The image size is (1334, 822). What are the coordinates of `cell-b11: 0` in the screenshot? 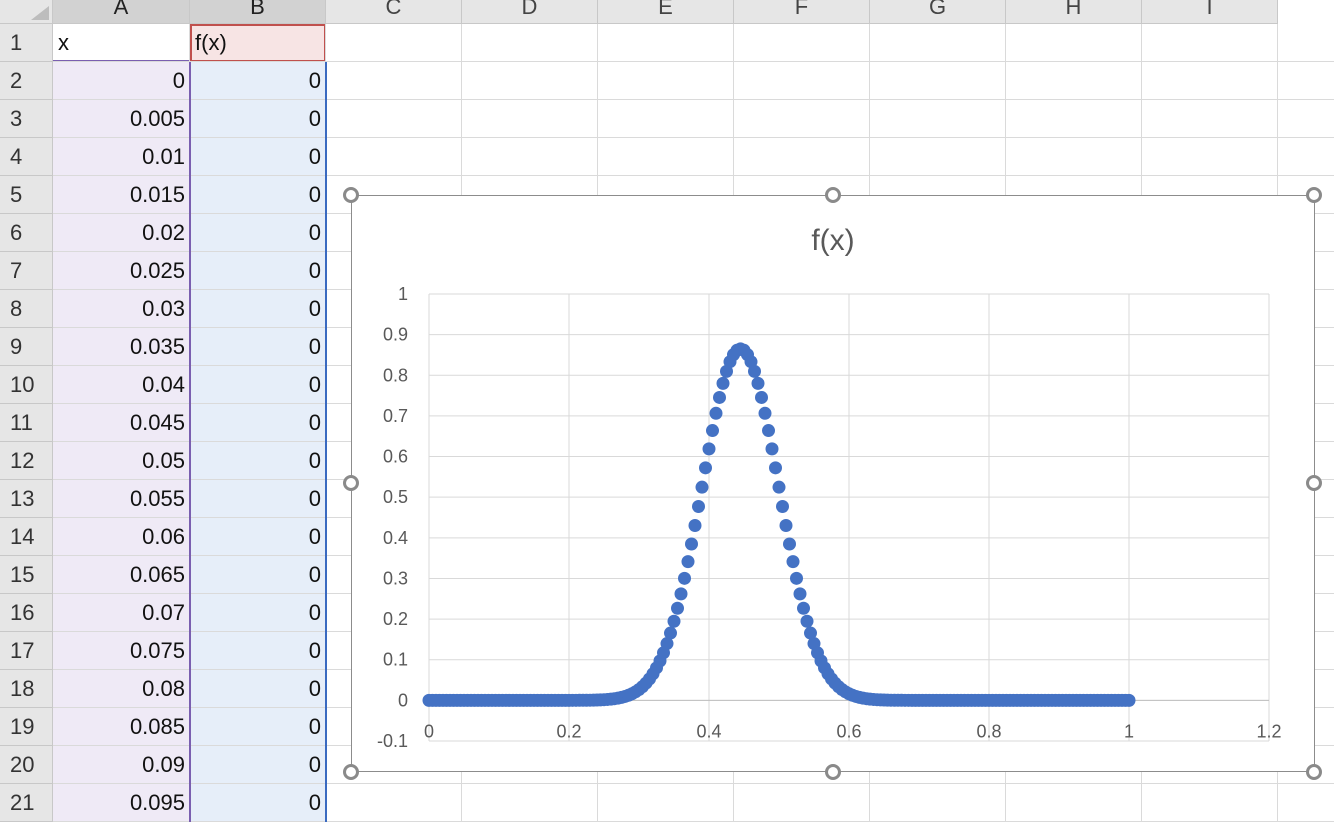 It's located at (314, 422).